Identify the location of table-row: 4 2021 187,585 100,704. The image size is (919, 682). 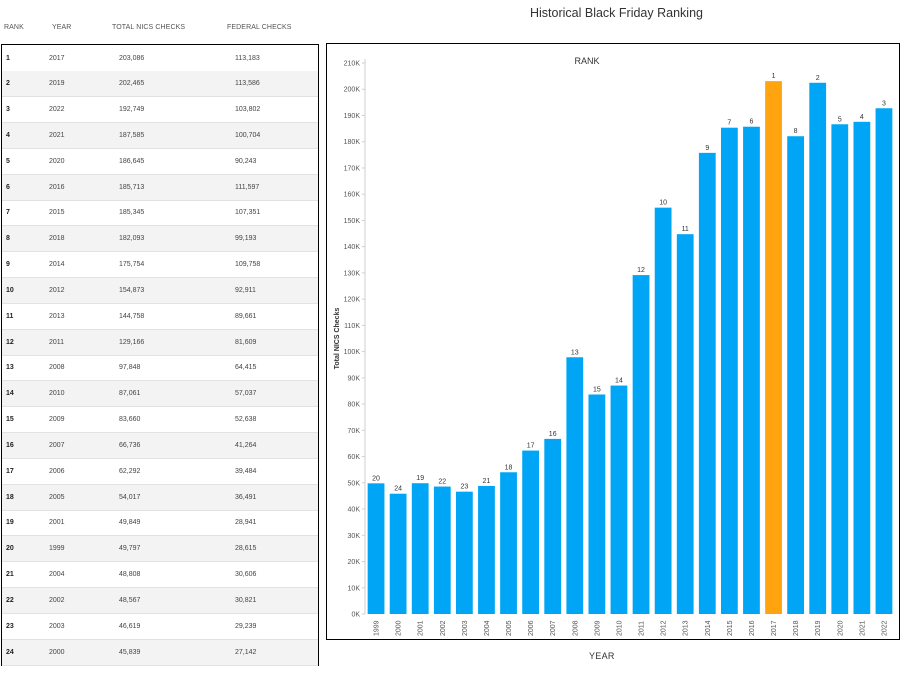
(160, 135).